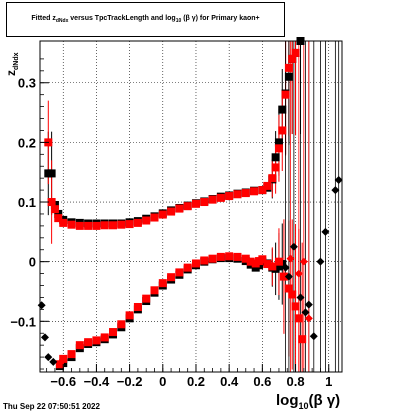 The height and width of the screenshot is (414, 400). What do you see at coordinates (27, 142) in the screenshot?
I see `y-tick-label: 0.2` at bounding box center [27, 142].